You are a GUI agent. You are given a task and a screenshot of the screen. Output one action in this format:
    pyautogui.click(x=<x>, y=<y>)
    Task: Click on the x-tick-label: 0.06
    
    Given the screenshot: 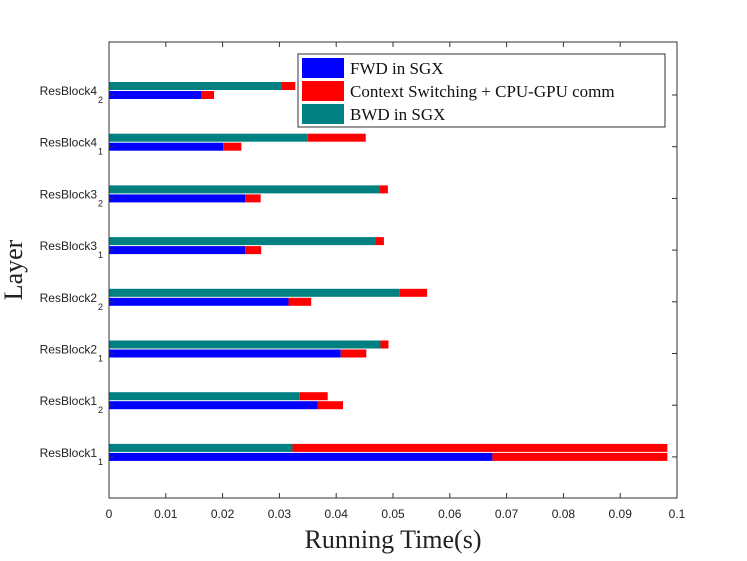 What is the action you would take?
    pyautogui.click(x=450, y=514)
    